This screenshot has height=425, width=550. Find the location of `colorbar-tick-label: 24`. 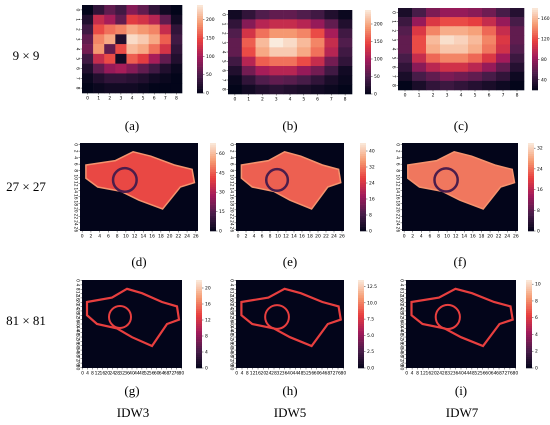

colorbar-tick-label: 24 is located at coordinates (372, 184).